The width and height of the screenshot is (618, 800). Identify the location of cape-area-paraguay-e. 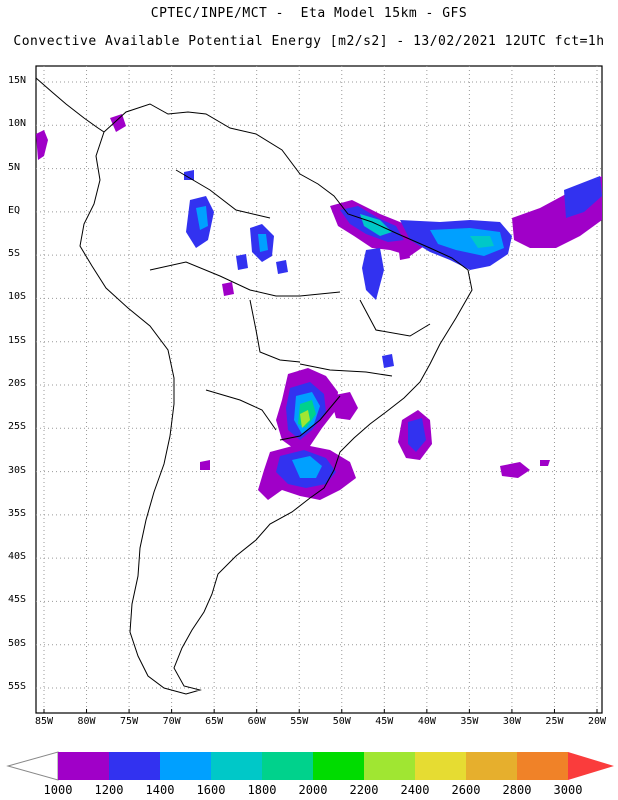
(305, 419).